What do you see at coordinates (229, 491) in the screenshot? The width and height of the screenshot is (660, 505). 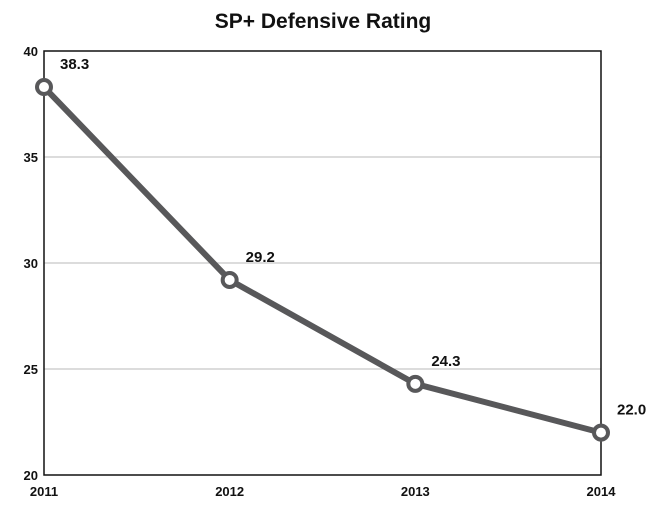 I see `x-tick-label: 2012` at bounding box center [229, 491].